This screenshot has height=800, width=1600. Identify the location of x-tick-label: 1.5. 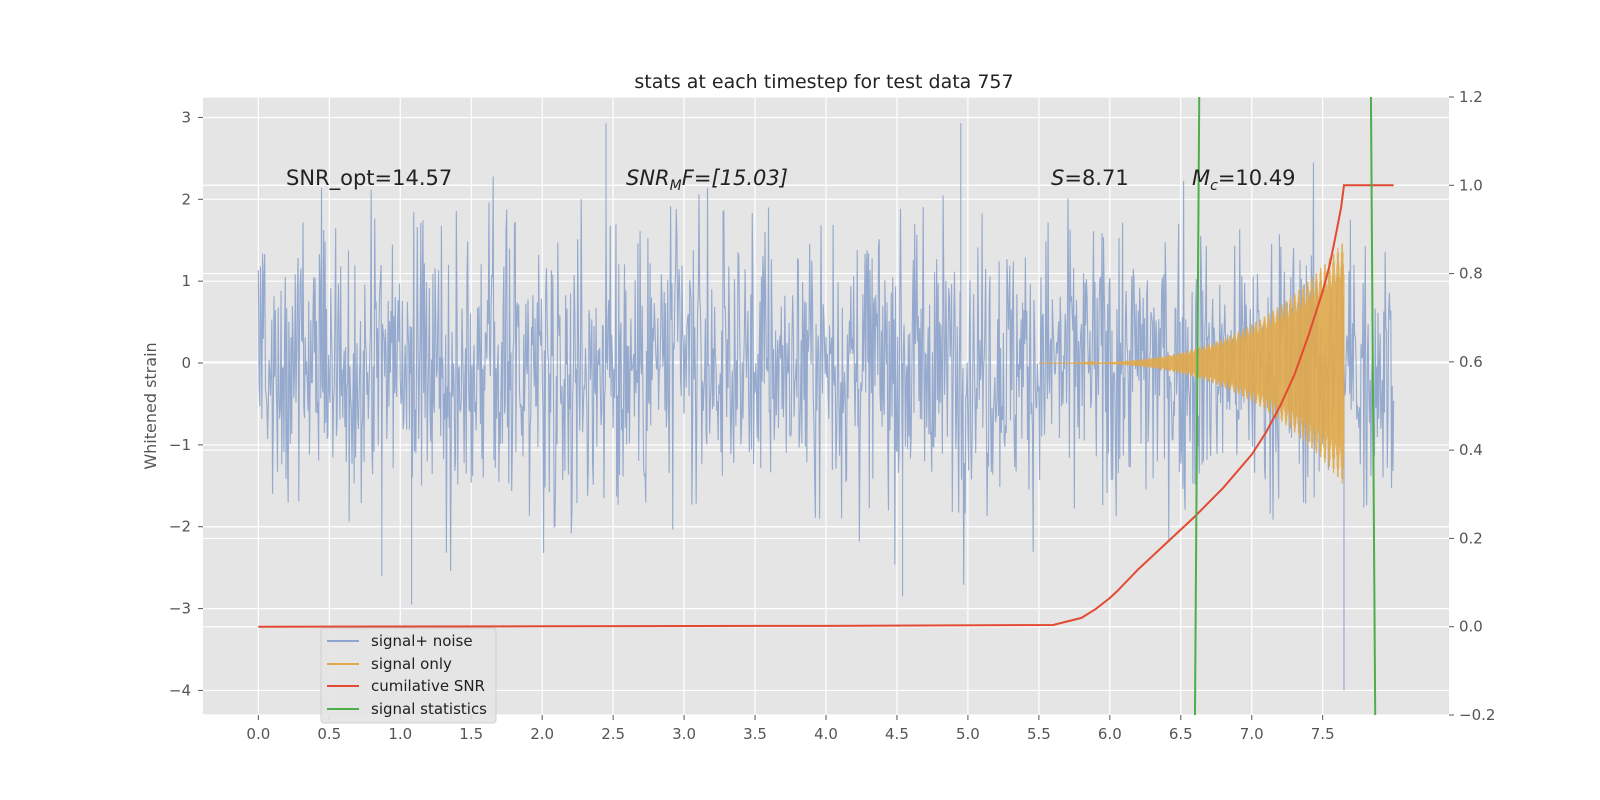
(471, 734).